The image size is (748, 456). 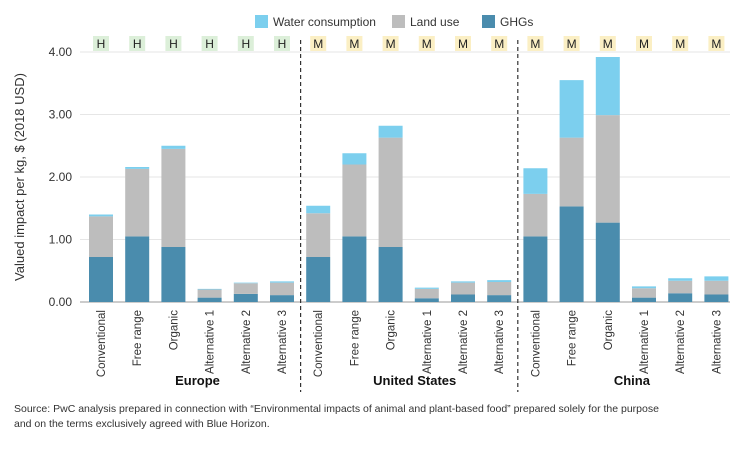 I want to click on legend-label: Land use, so click(x=435, y=22).